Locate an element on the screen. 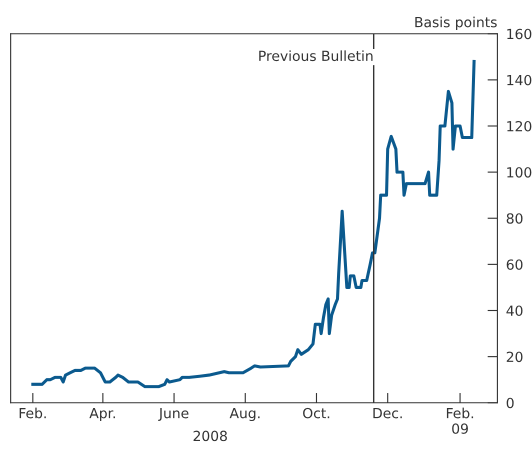 This screenshot has height=450, width=532. ref-line-label: Previous Bulletin is located at coordinates (316, 56).